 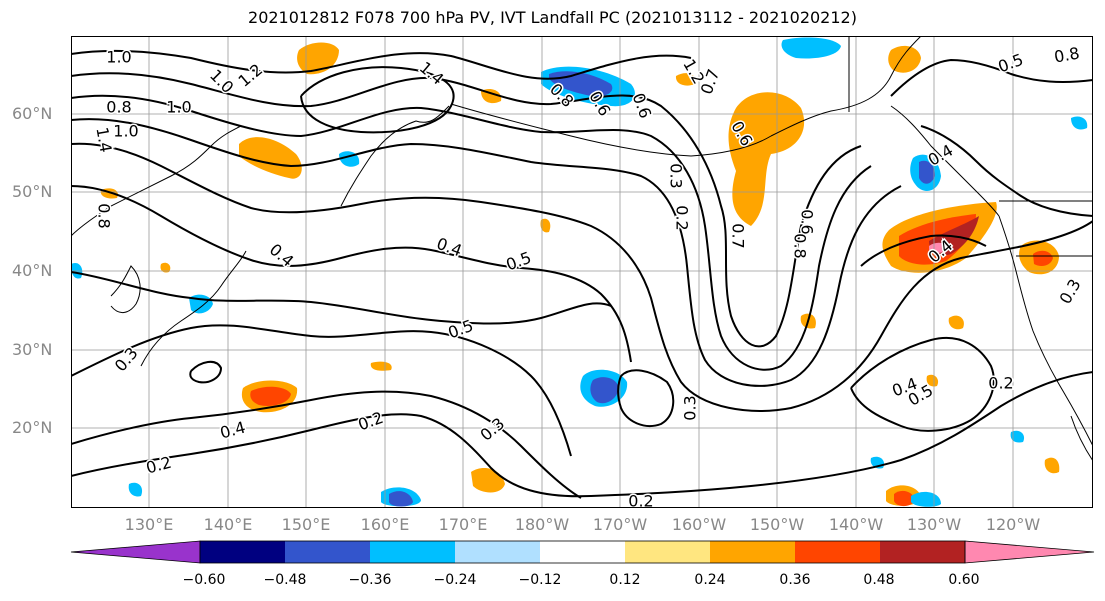 I want to click on shading-positive-kamchatka, so click(x=318, y=58).